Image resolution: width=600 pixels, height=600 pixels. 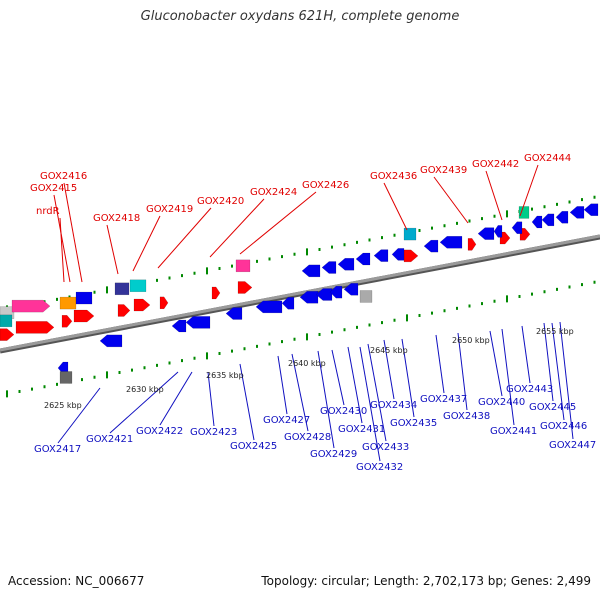 What do you see at coordinates (379, 467) in the screenshot?
I see `gene-label-bottom: GOX2432` at bounding box center [379, 467].